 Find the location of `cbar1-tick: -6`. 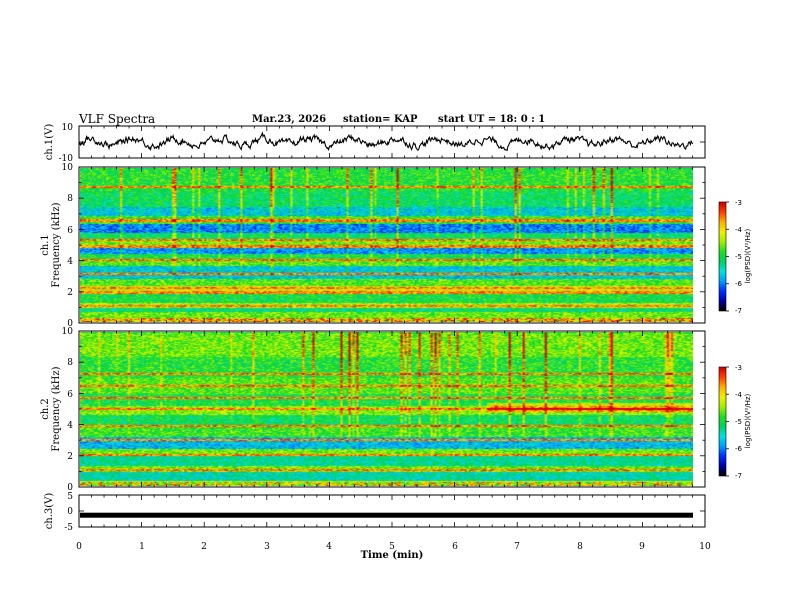

cbar1-tick: -6 is located at coordinates (739, 284).